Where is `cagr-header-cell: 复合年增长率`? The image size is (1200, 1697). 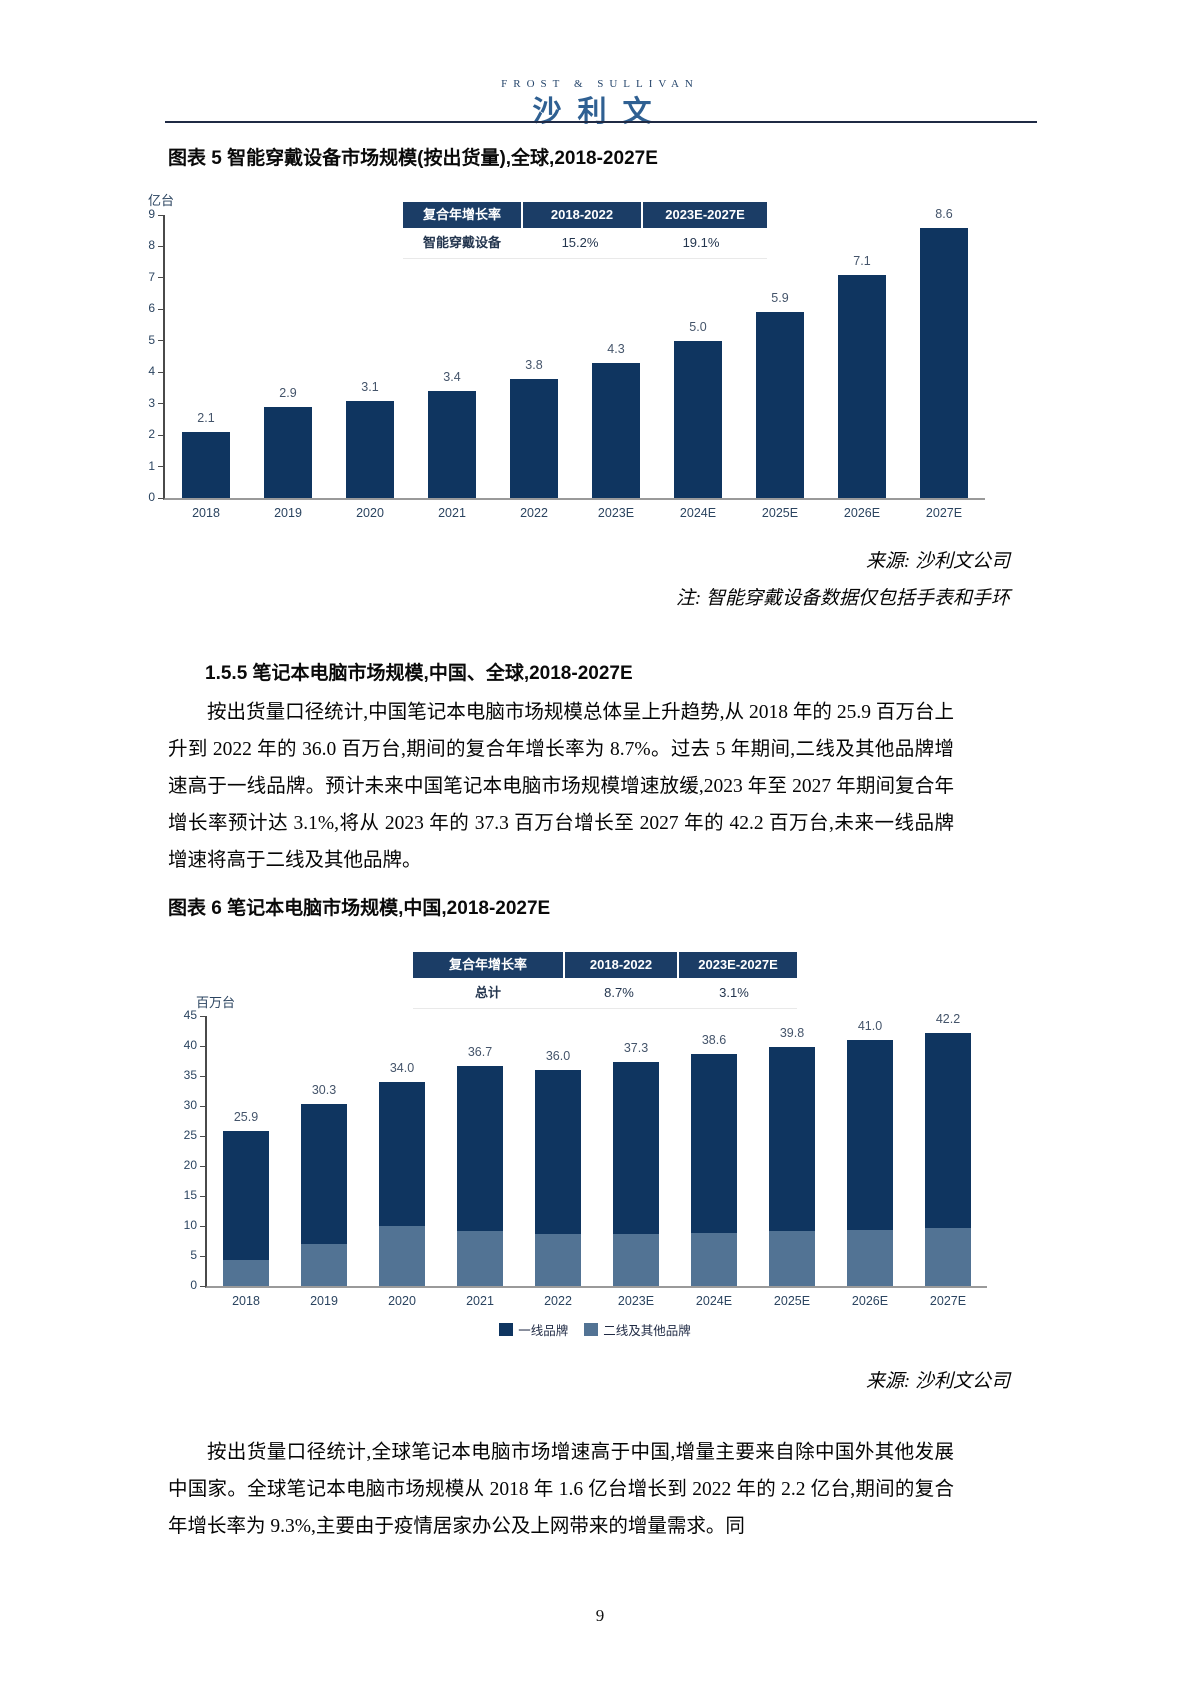
cagr-header-cell: 复合年增长率 is located at coordinates (489, 965).